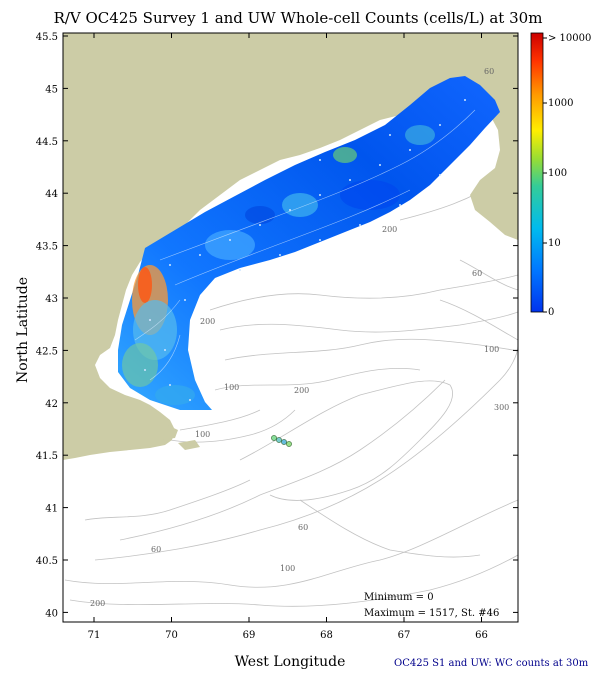 This screenshot has height=677, width=597. Describe the element at coordinates (290, 662) in the screenshot. I see `x-axis-label: West Longitude` at that location.